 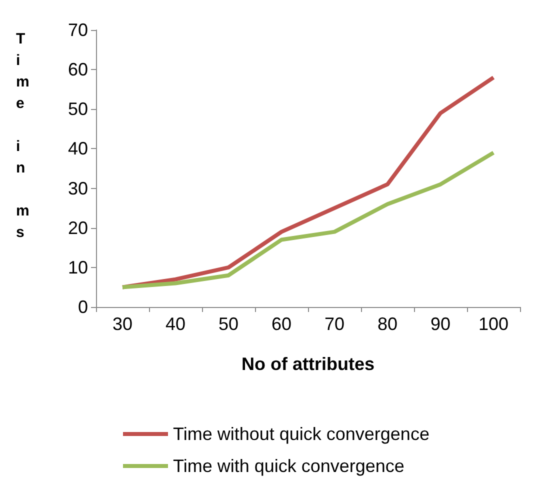 I want to click on x-tick-label: 100, so click(x=493, y=324).